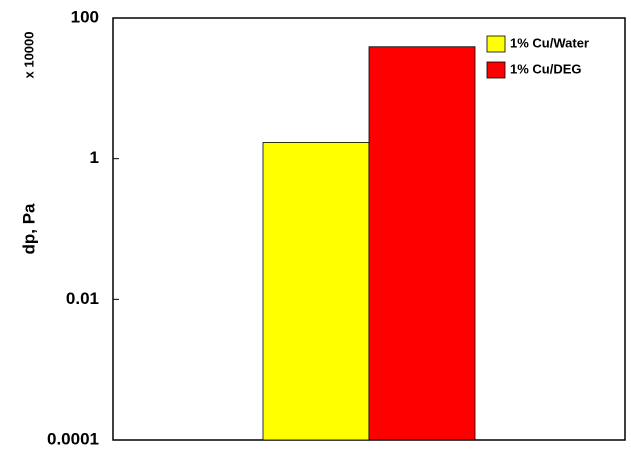 The image size is (631, 450). I want to click on legend: 1% Cu/Water 1% Cu/DEG, so click(537, 57).